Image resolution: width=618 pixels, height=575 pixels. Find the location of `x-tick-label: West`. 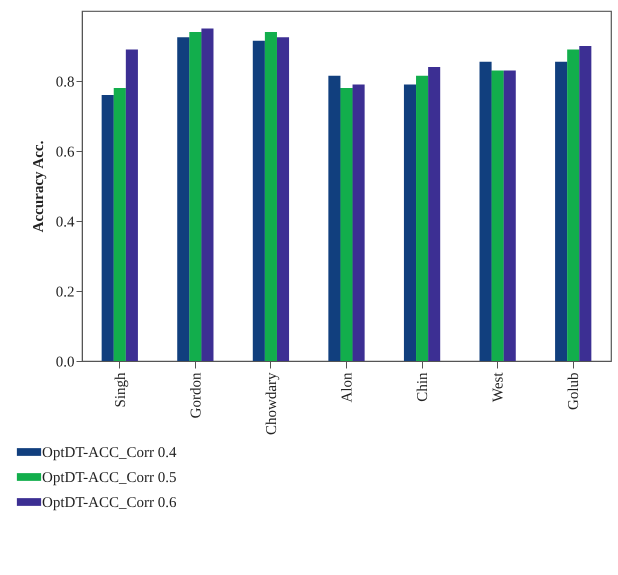

x-tick-label: West is located at coordinates (498, 387).